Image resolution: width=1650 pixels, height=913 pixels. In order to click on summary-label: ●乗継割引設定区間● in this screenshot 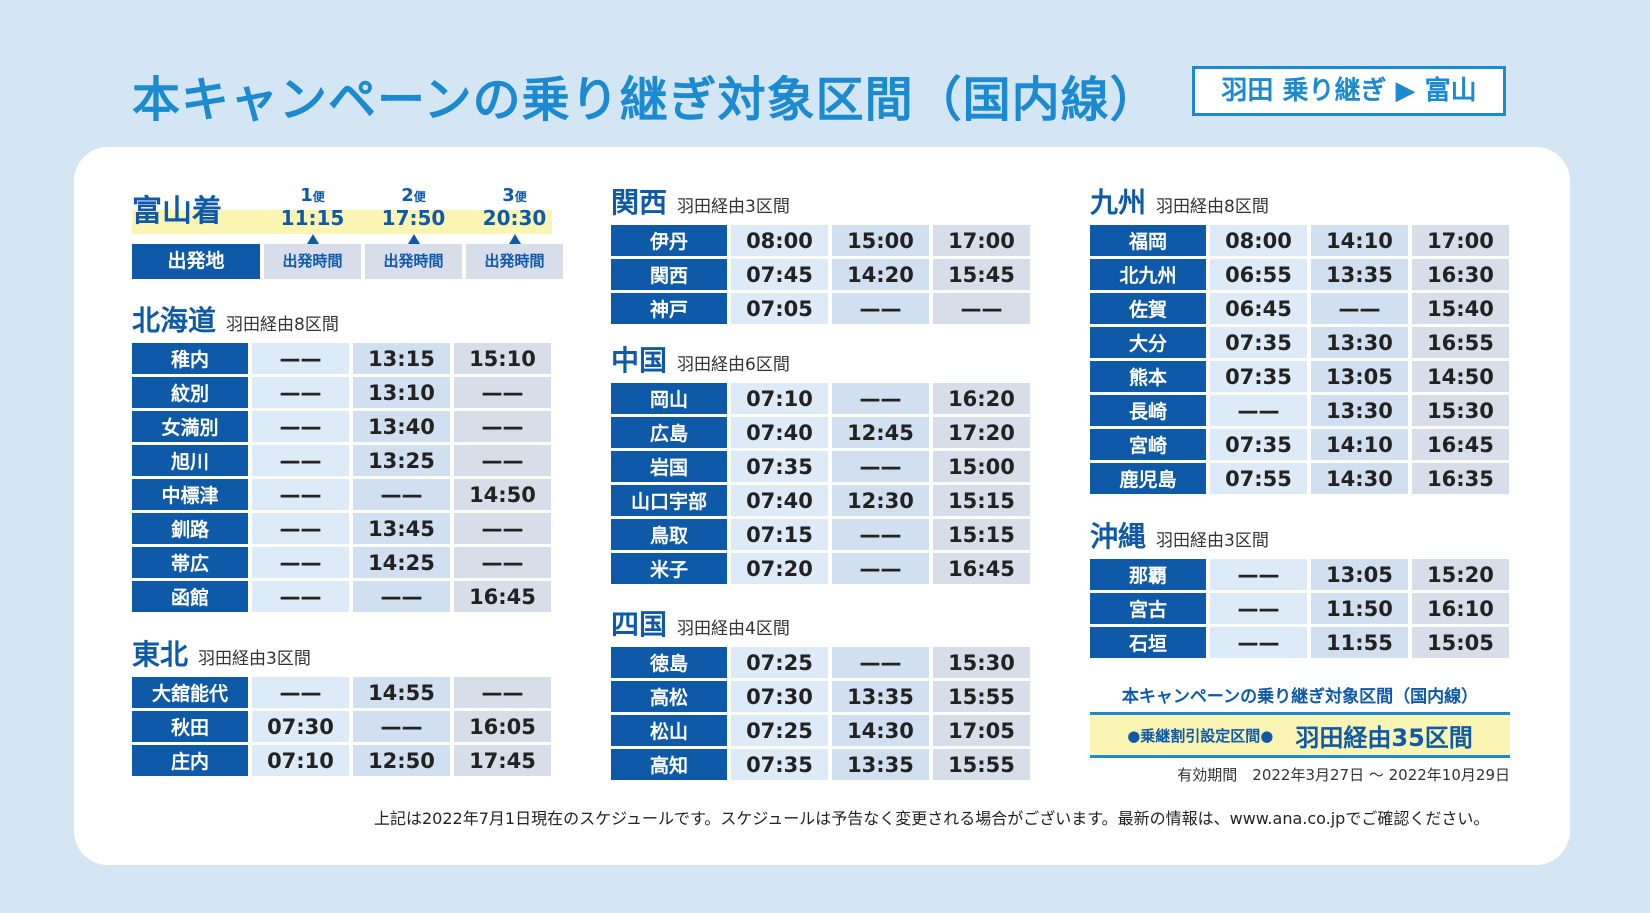, I will do `click(1200, 735)`.